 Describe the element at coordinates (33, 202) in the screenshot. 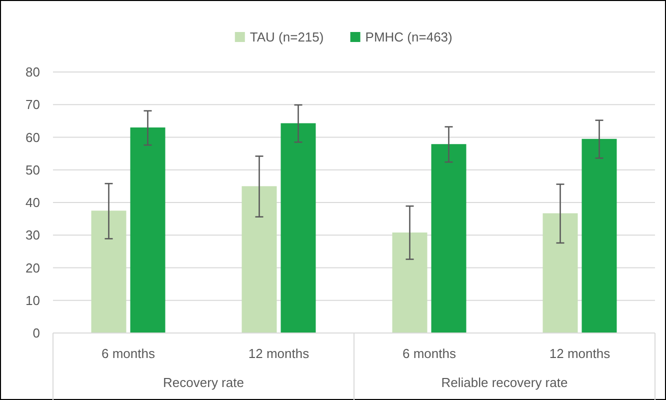

I see `y-tick-label: 40` at that location.